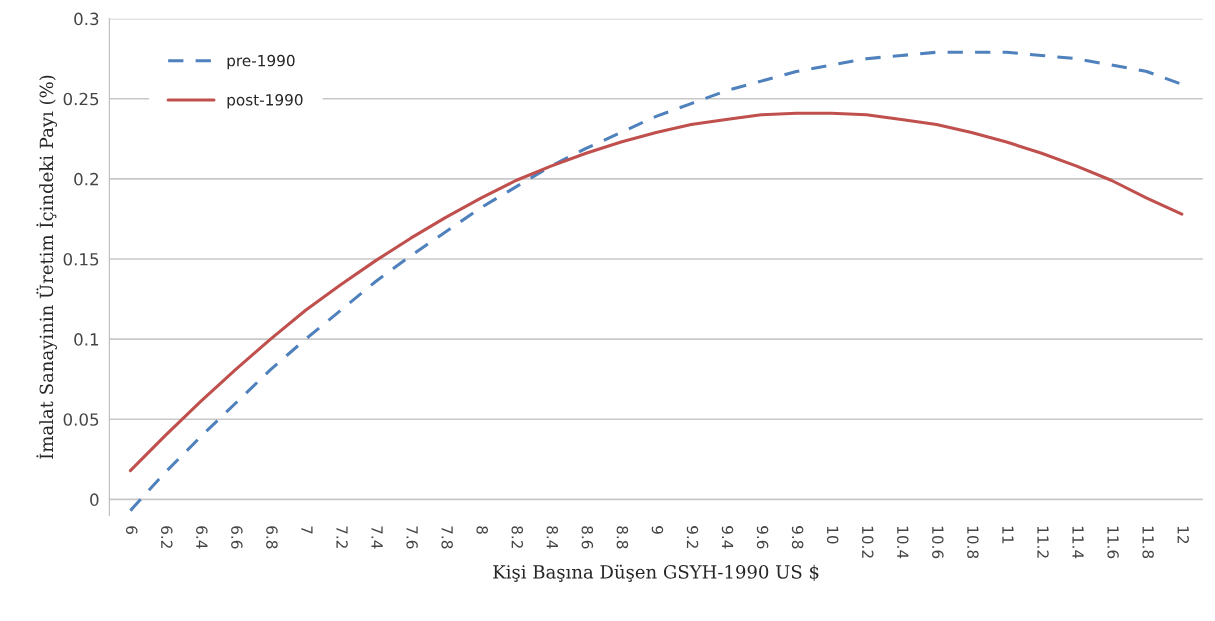 The height and width of the screenshot is (621, 1215). What do you see at coordinates (81, 419) in the screenshot?
I see `y-tick-label: 0.05` at bounding box center [81, 419].